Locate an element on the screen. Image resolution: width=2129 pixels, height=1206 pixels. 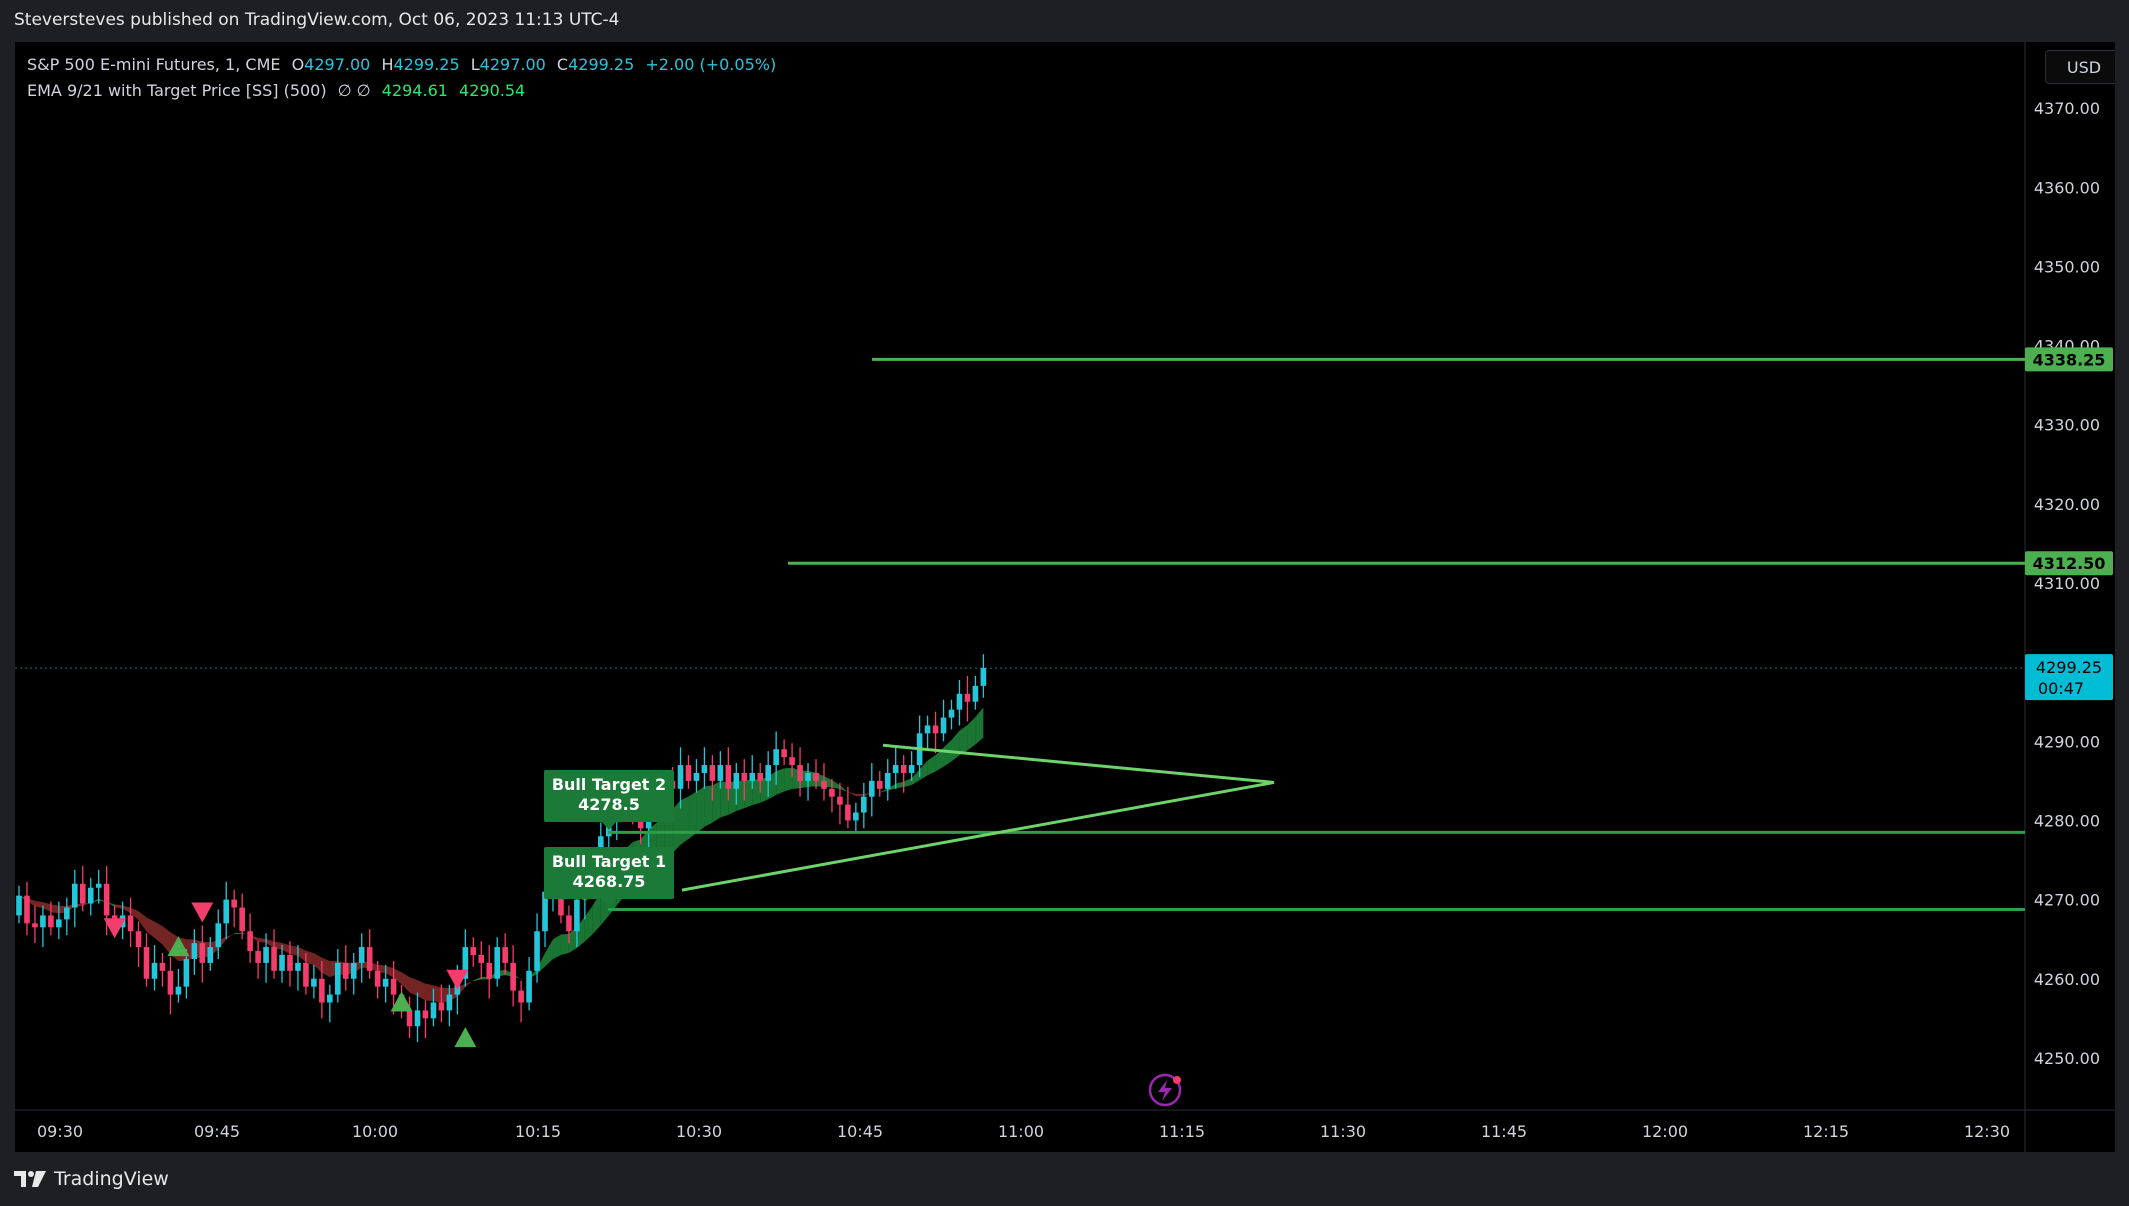
currency-button: USD is located at coordinates (2080, 67).